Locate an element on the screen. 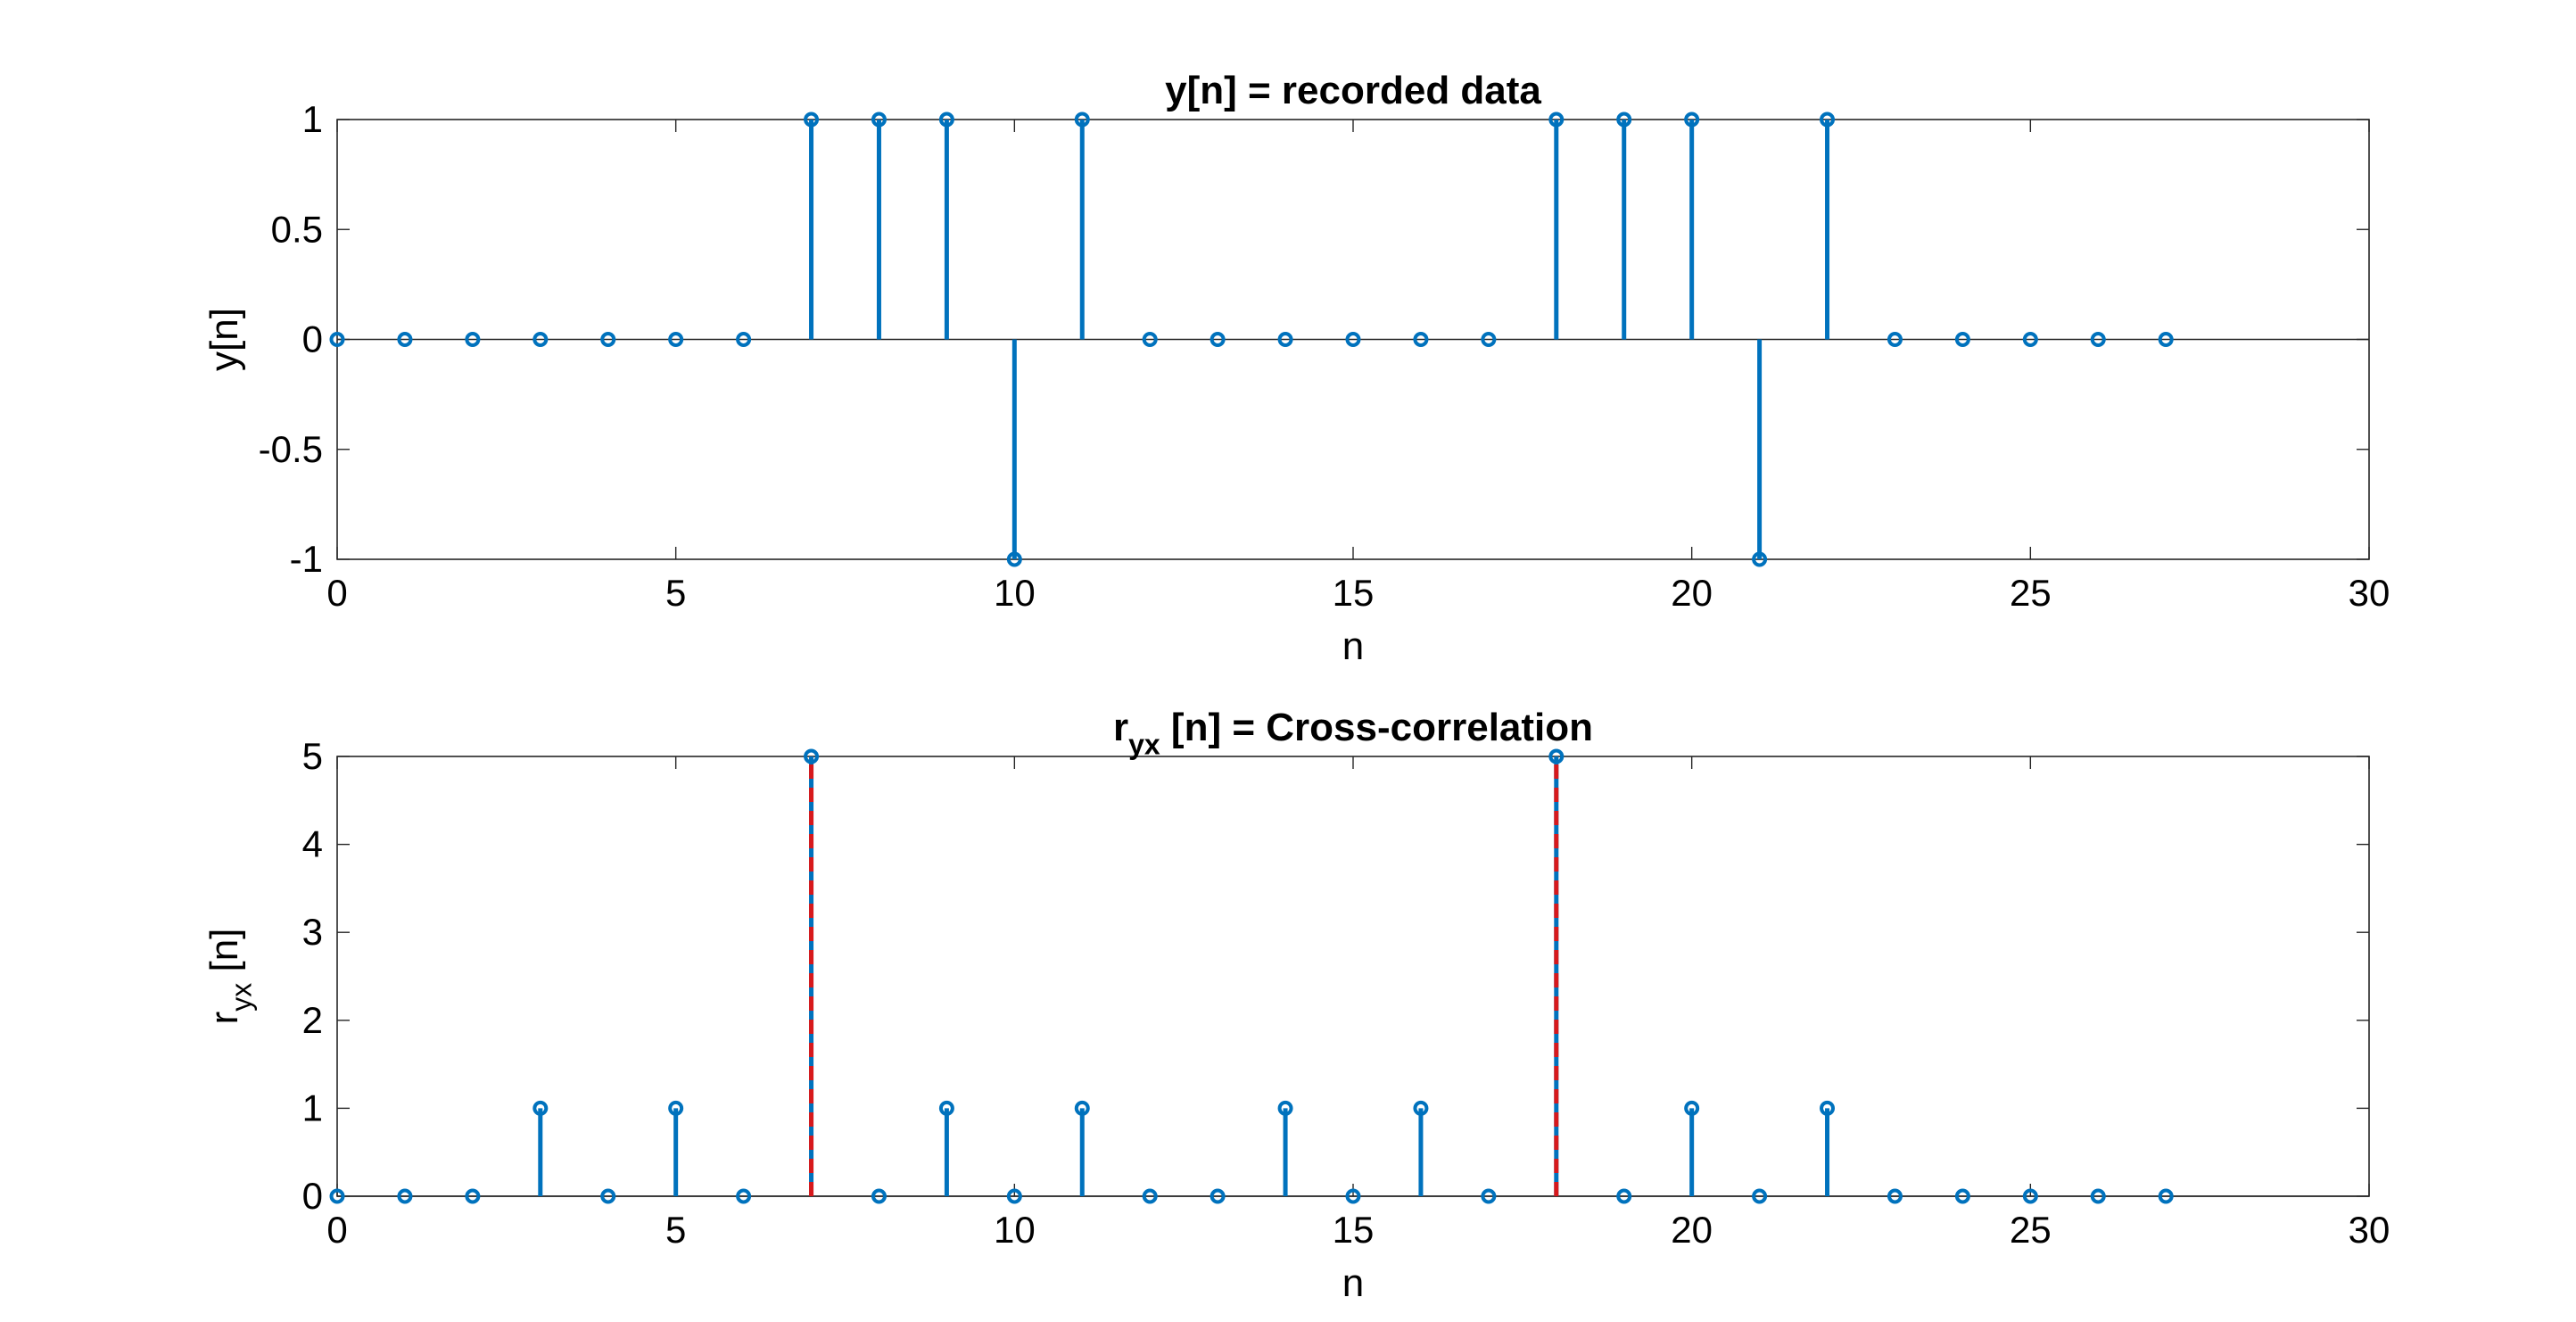 The height and width of the screenshot is (1322, 2576). xcorr-marker-n18 is located at coordinates (1557, 756).